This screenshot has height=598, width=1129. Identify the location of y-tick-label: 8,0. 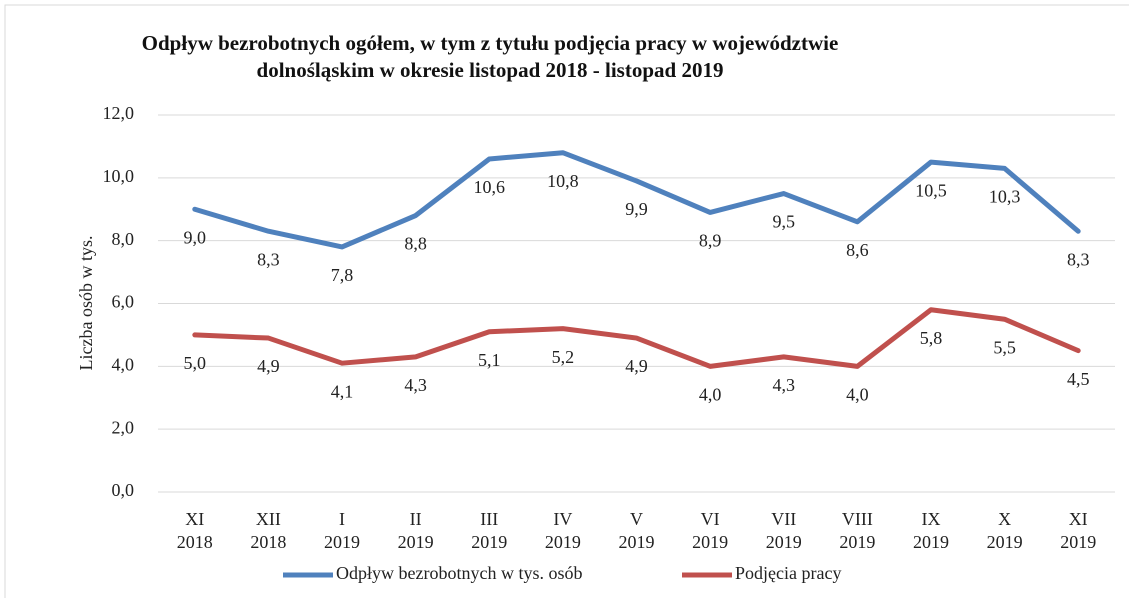
(123, 239).